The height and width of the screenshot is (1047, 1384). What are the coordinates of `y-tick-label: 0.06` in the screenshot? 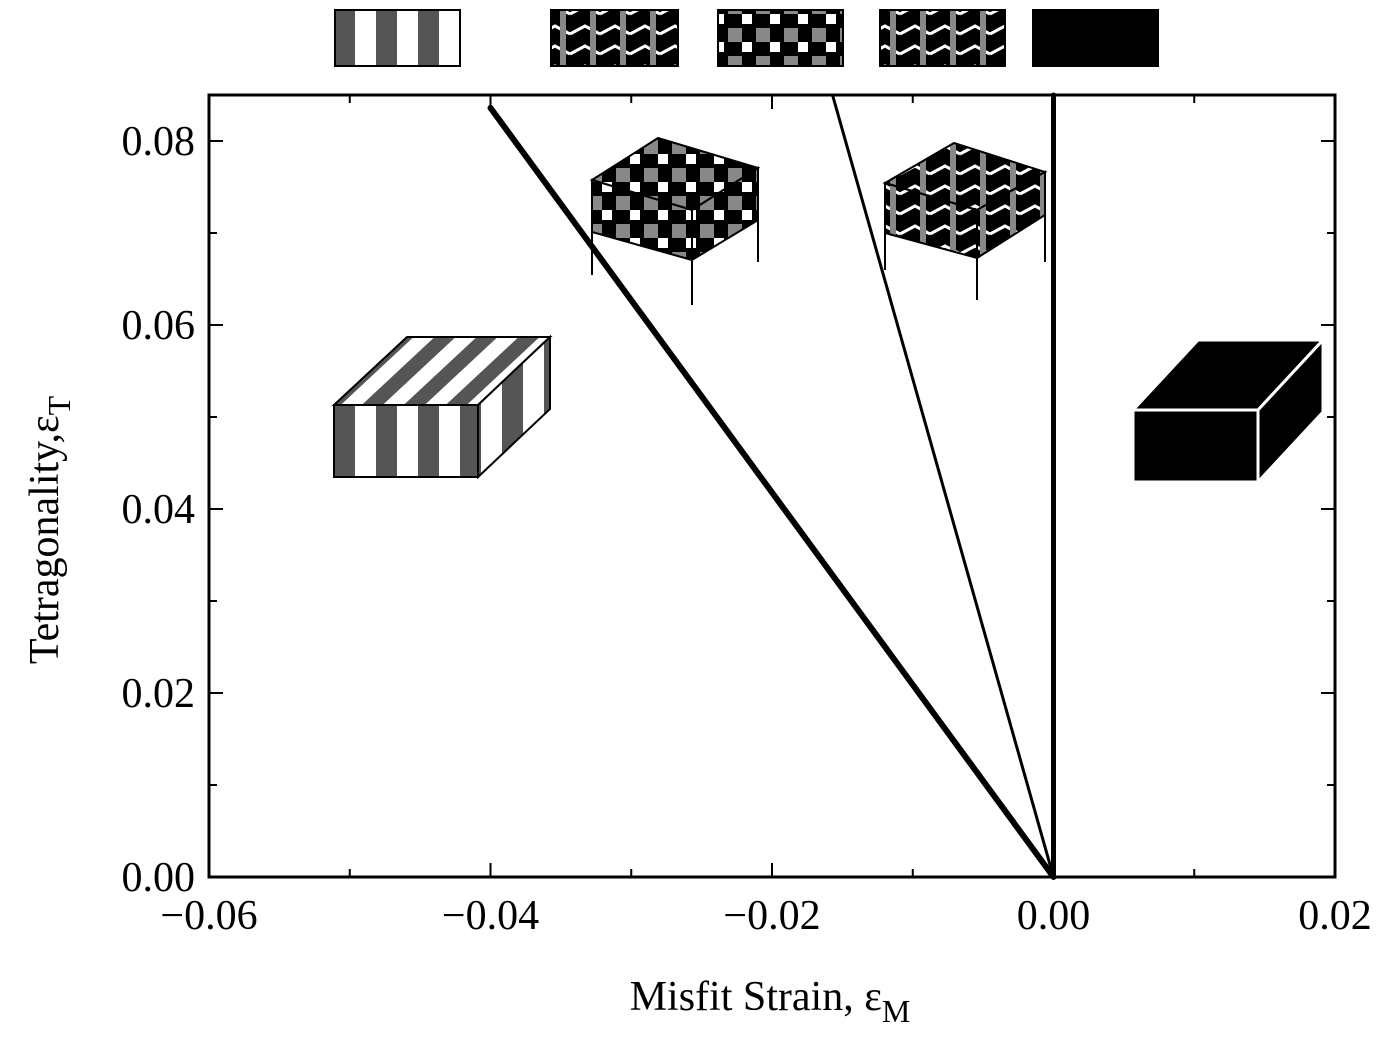 It's located at (159, 326).